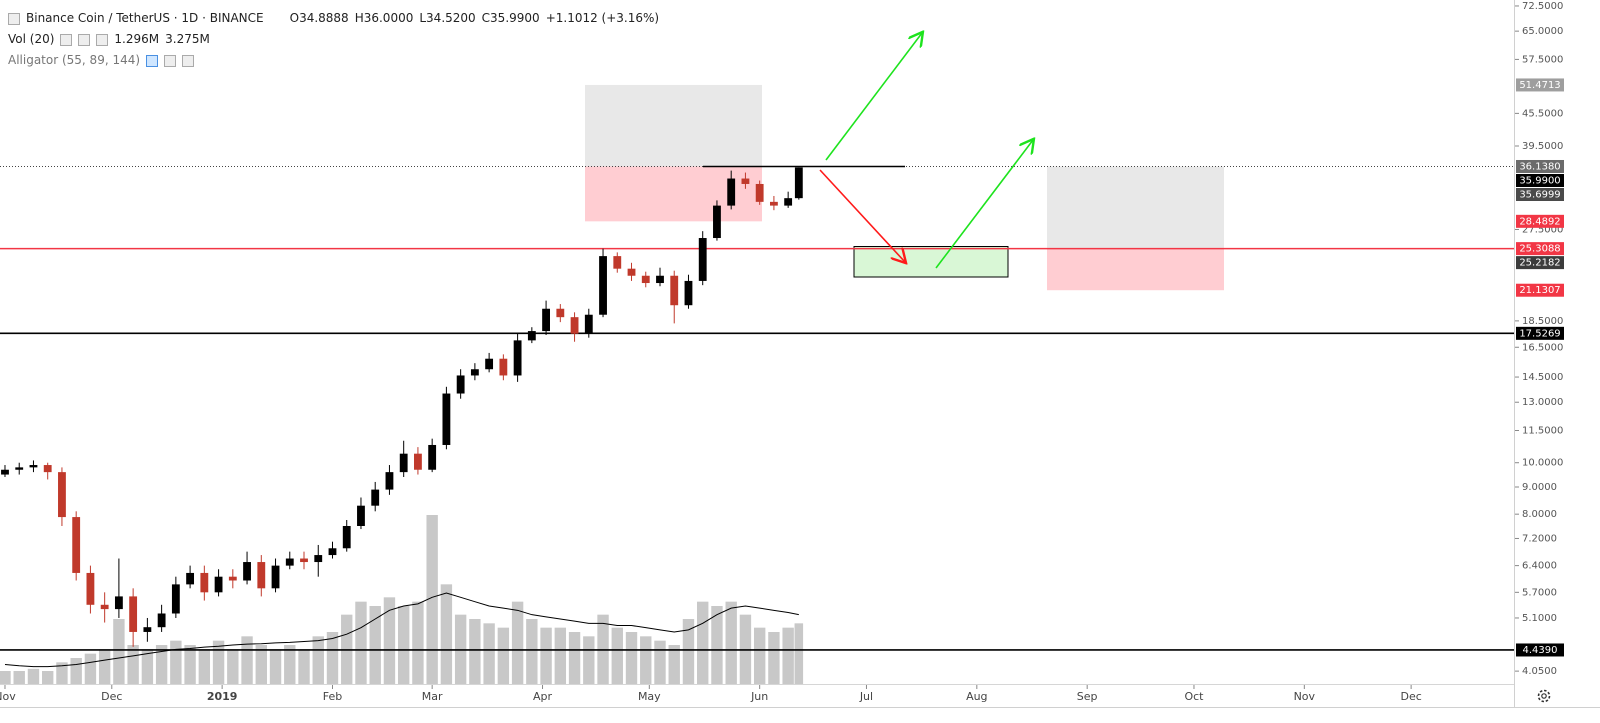  What do you see at coordinates (649, 696) in the screenshot?
I see `x-tick-label: May` at bounding box center [649, 696].